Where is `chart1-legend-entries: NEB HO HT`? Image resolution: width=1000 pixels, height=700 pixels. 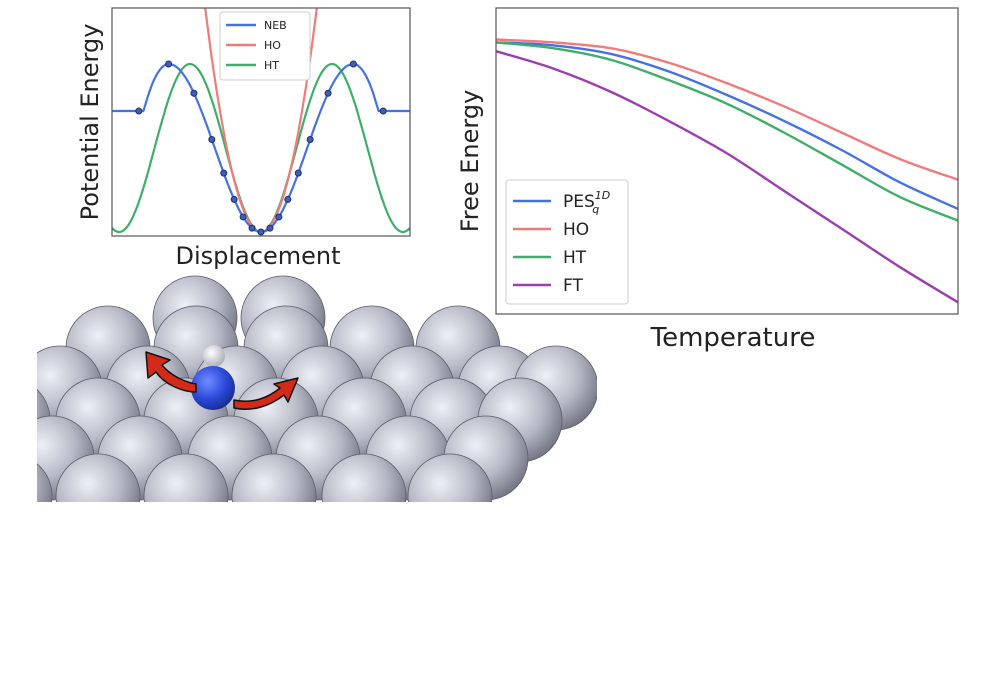
chart1-legend-entries: NEB HO HT is located at coordinates (256, 45).